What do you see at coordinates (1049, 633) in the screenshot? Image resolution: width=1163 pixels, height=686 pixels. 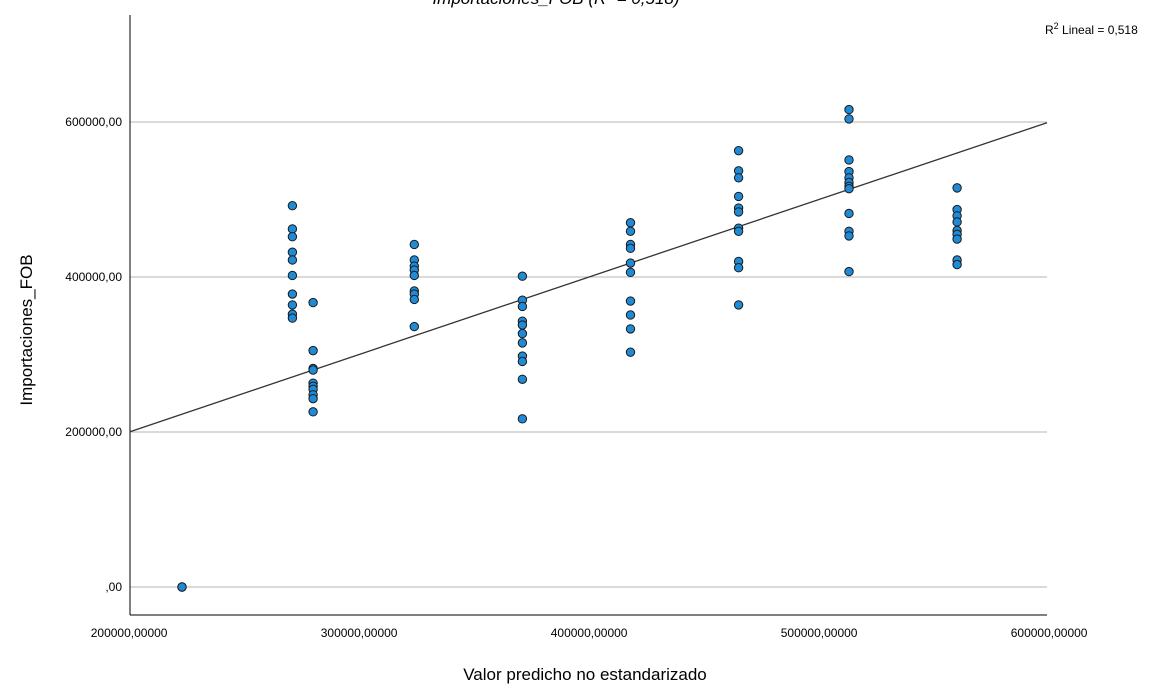 I see `x-tick-label: 600000,00000` at bounding box center [1049, 633].